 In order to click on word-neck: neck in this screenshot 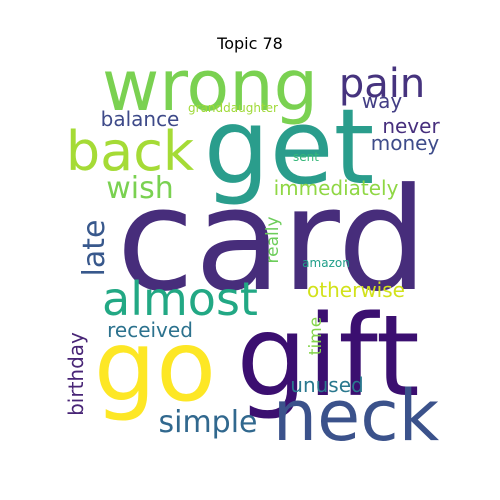, I will do `click(356, 416)`.